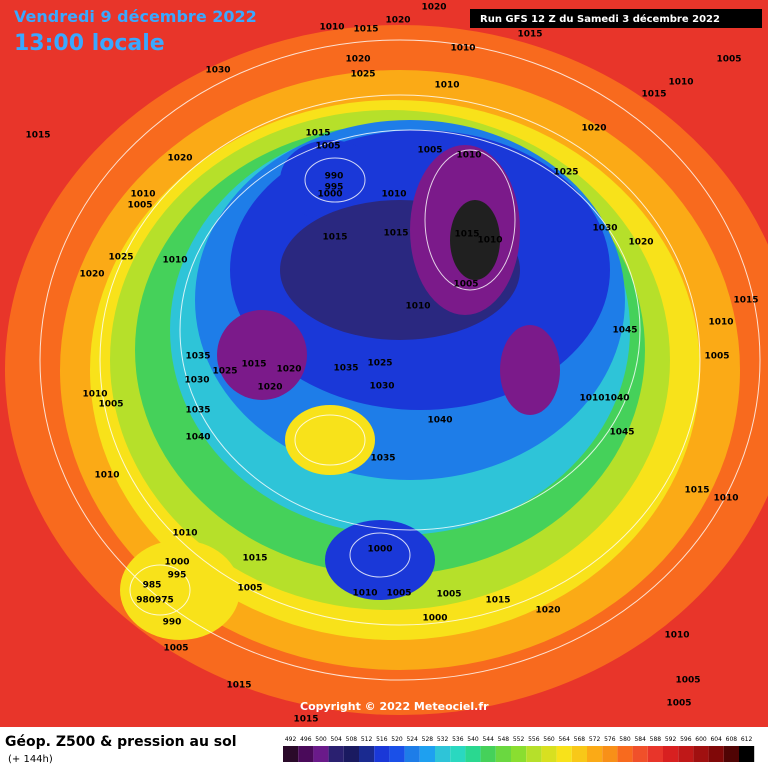 The image size is (768, 768). Describe the element at coordinates (155, 601) in the screenshot. I see `isobar-label: 980975` at that location.